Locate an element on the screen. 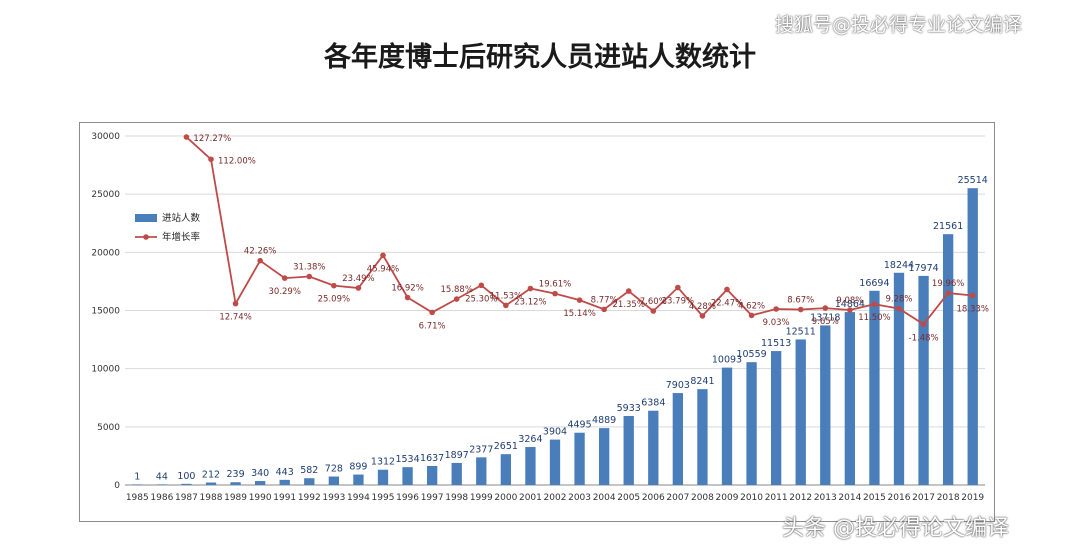  growth-rate-label: 9.08% is located at coordinates (849, 301).